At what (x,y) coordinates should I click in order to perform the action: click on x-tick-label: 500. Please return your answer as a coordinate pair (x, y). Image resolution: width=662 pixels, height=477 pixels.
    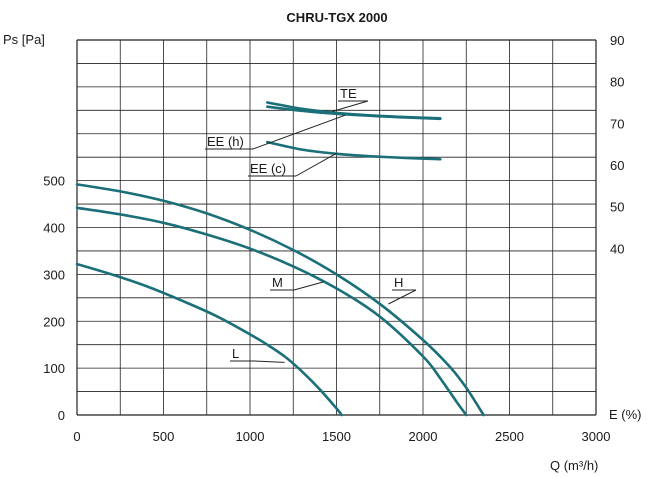
    Looking at the image, I should click on (164, 436).